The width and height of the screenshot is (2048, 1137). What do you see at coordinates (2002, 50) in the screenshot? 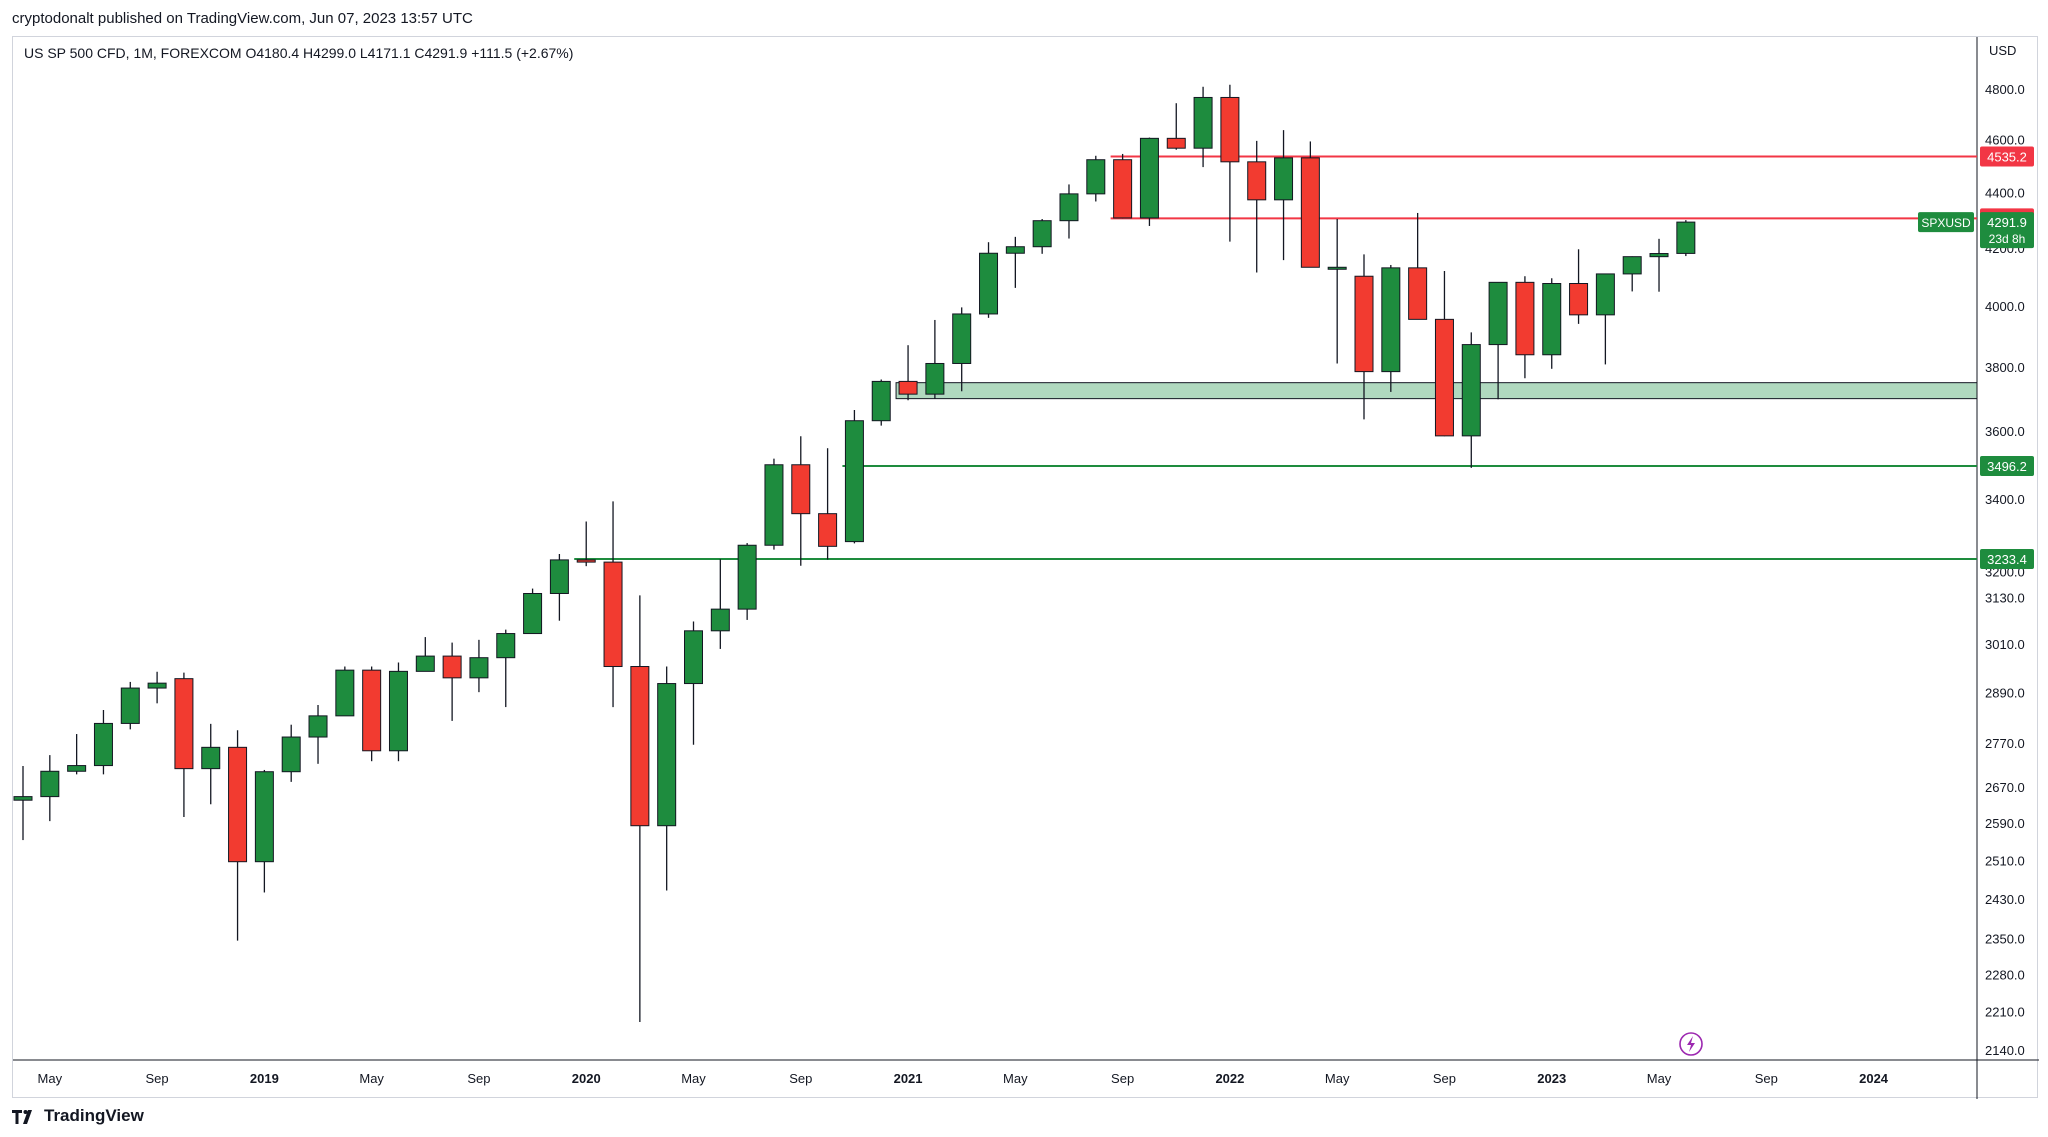
I see `currency-label: USD` at bounding box center [2002, 50].